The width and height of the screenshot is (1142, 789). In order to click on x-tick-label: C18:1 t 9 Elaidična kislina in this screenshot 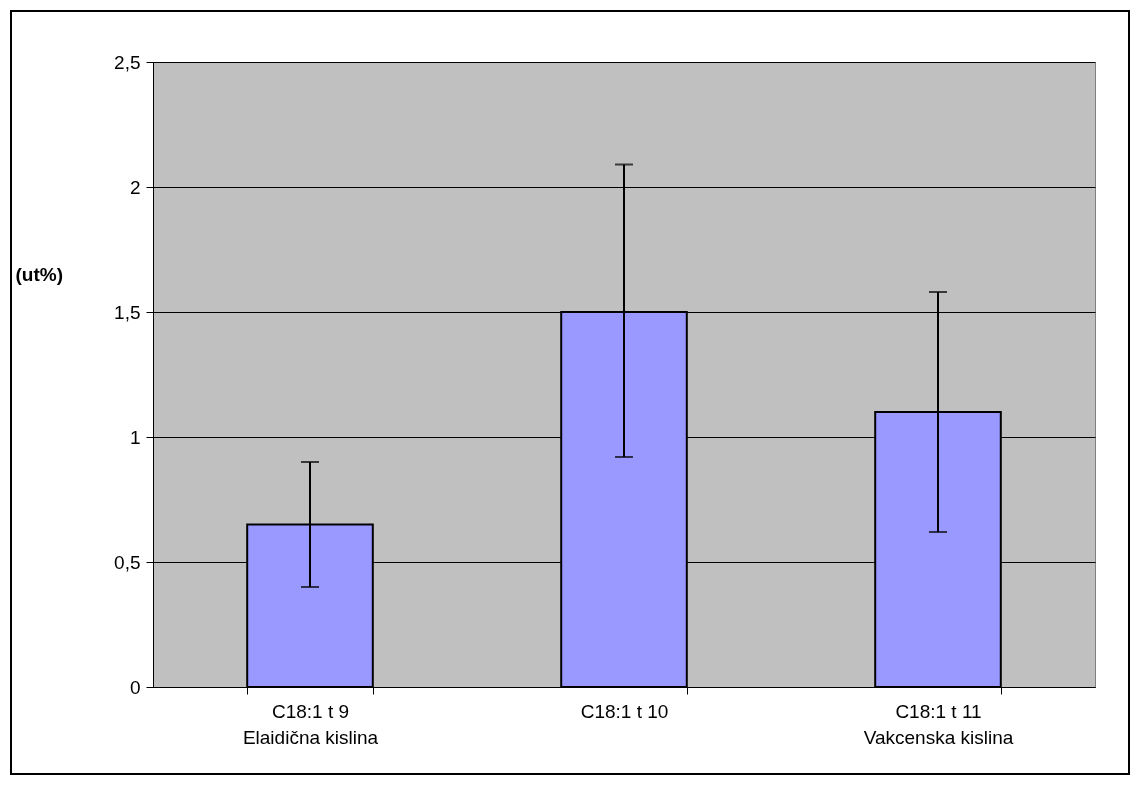, I will do `click(310, 724)`.